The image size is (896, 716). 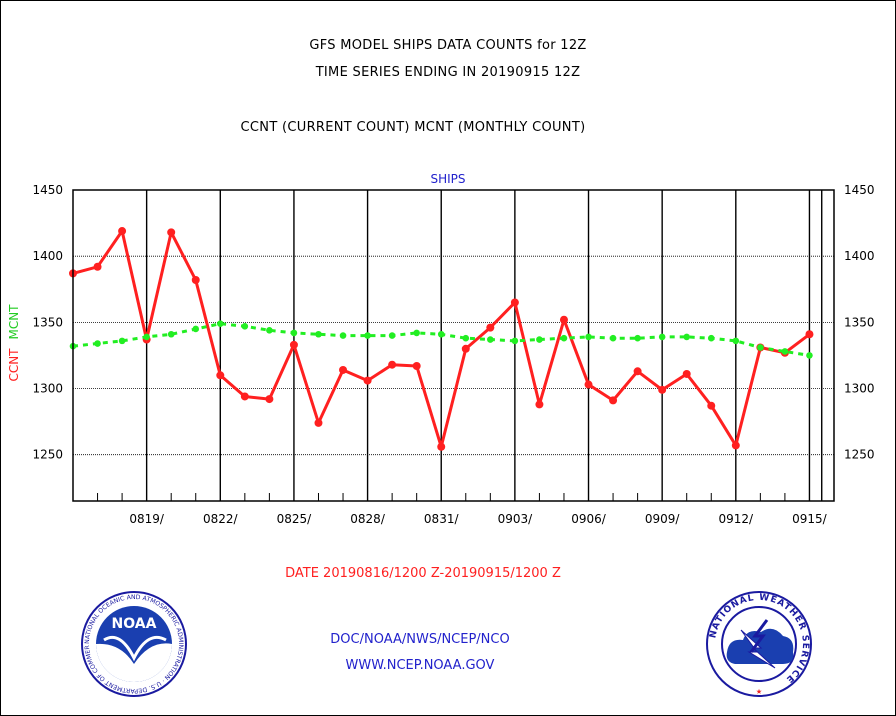 I want to click on y-tick-label-right: 1350, so click(x=859, y=322).